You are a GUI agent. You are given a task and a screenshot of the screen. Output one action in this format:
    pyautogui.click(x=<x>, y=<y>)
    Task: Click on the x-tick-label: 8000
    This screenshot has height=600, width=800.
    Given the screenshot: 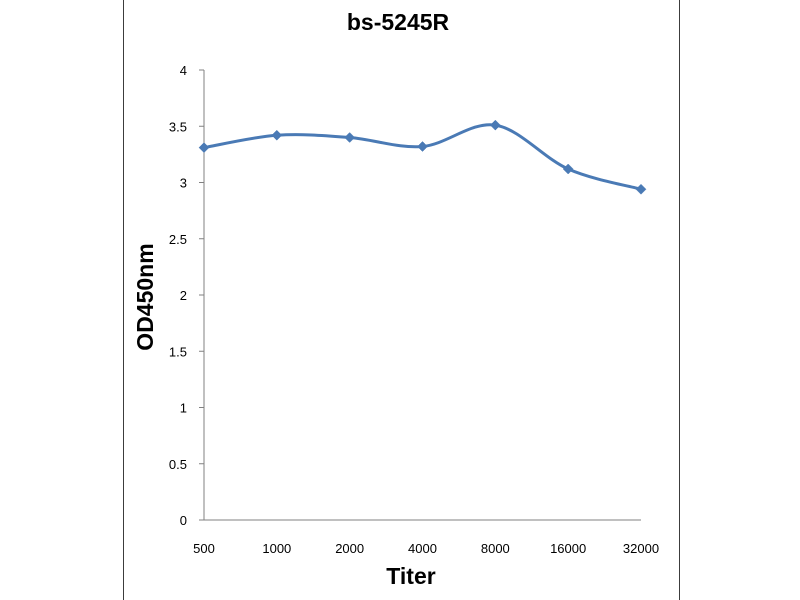 What is the action you would take?
    pyautogui.click(x=495, y=548)
    